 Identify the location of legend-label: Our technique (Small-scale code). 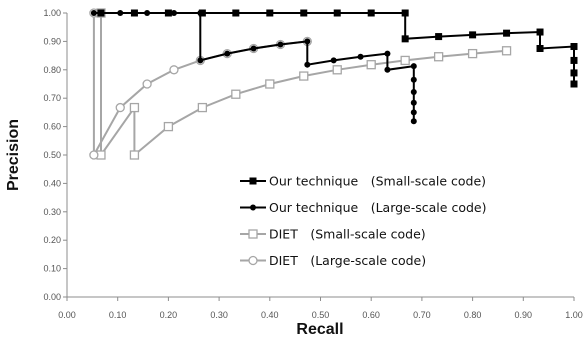
(377, 181).